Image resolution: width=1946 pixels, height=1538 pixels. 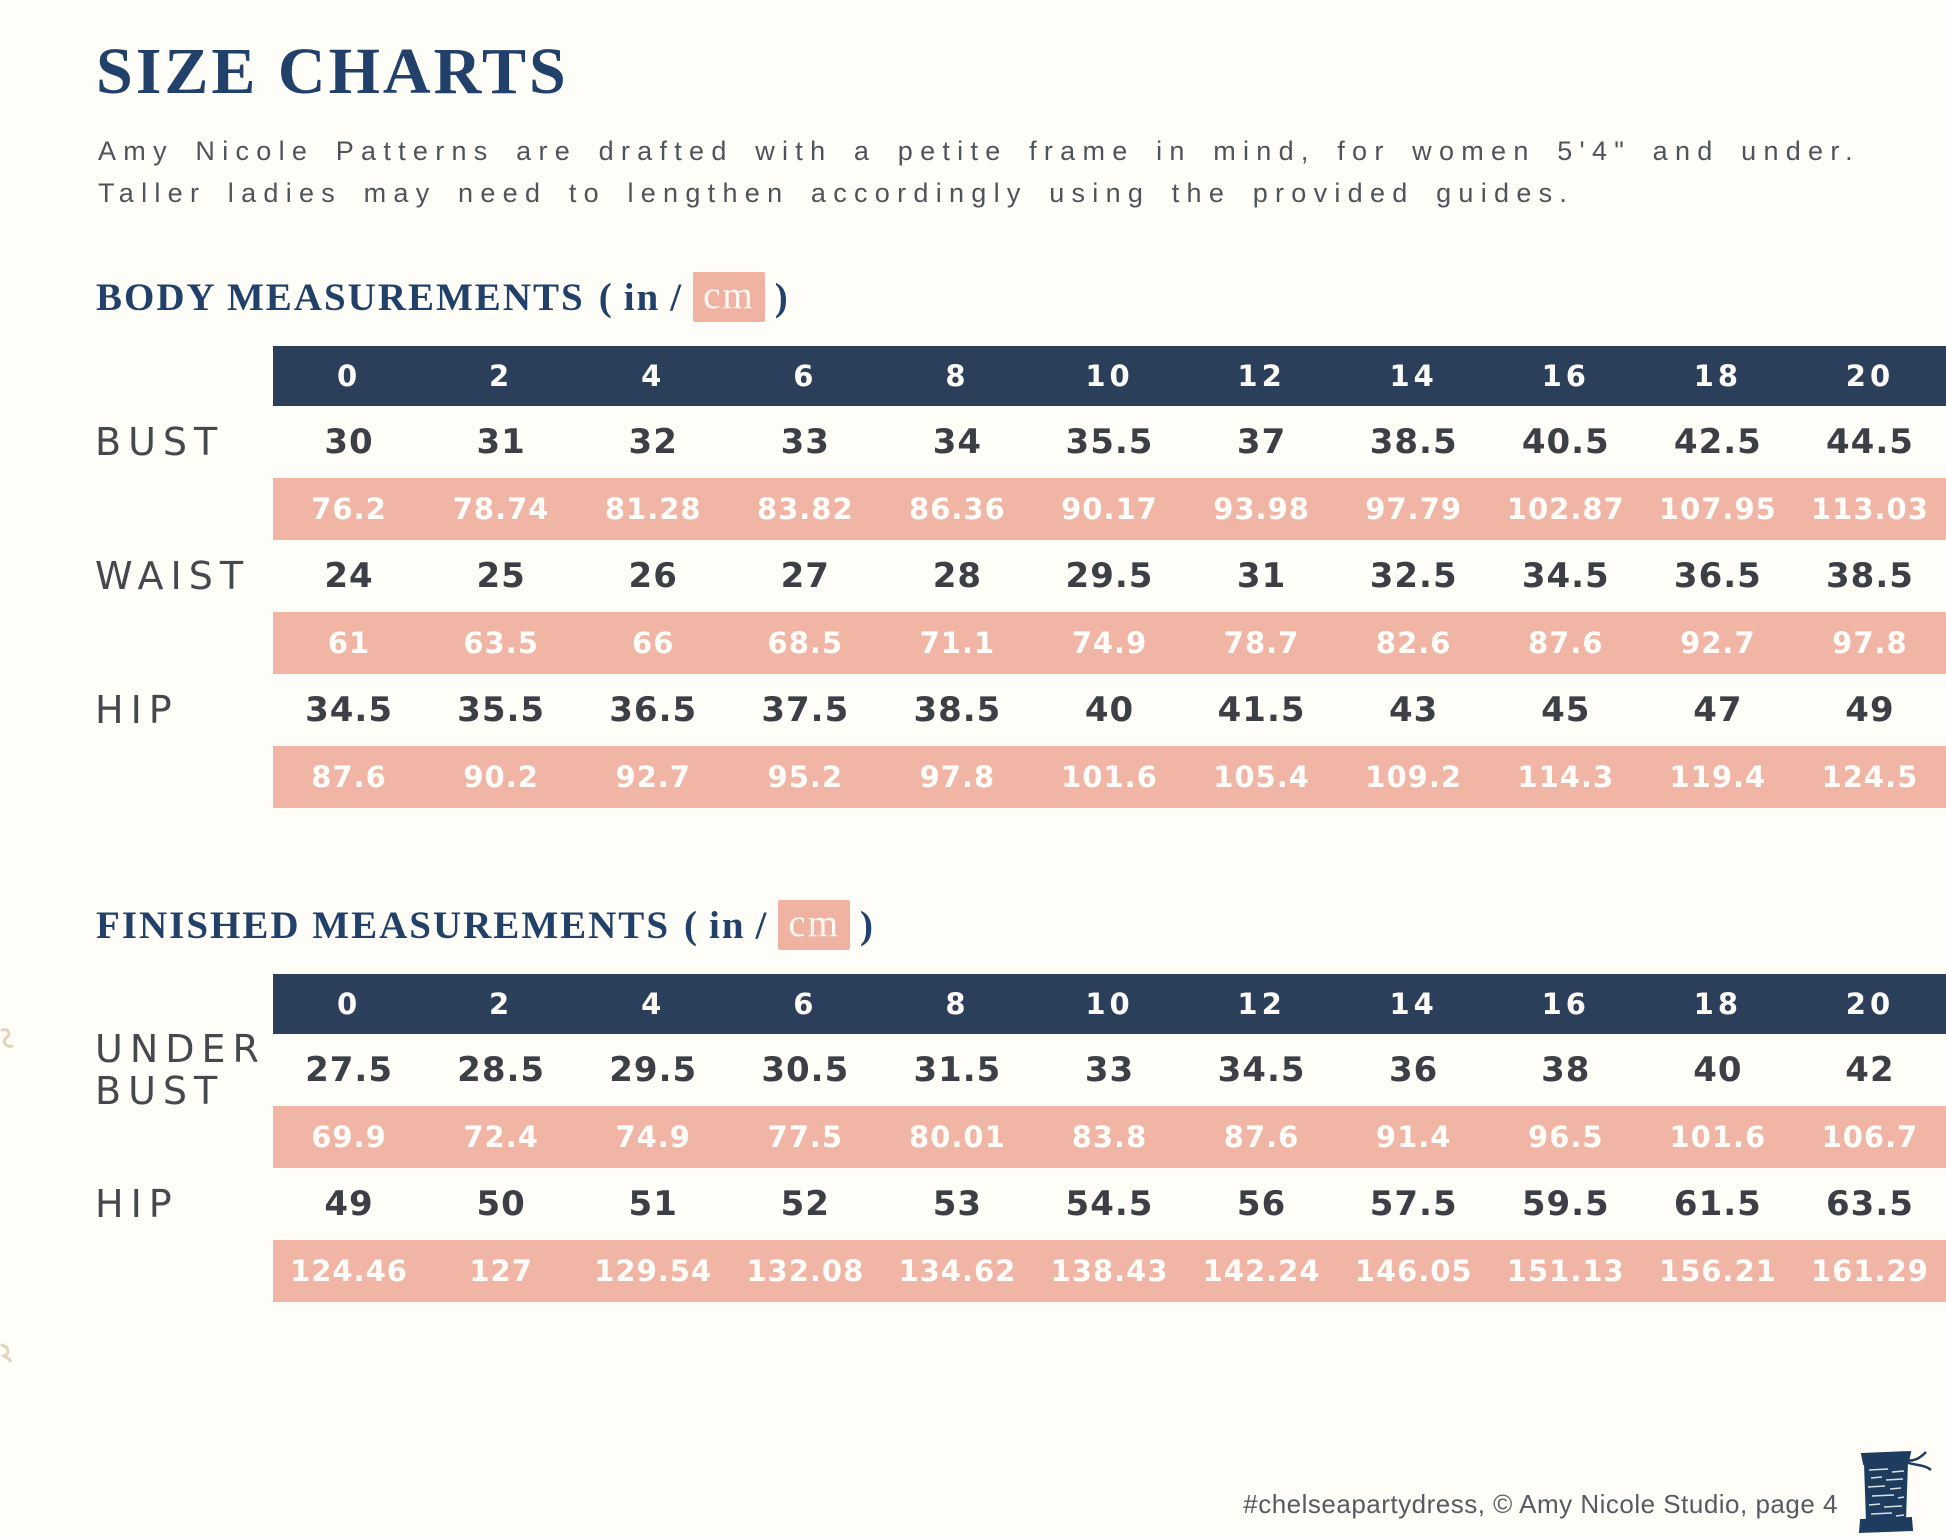 What do you see at coordinates (973, 1204) in the screenshot?
I see `inches-row: HIP 49 50 51 52 53 54.5 56 57.5 59.5 61.5 63.5` at bounding box center [973, 1204].